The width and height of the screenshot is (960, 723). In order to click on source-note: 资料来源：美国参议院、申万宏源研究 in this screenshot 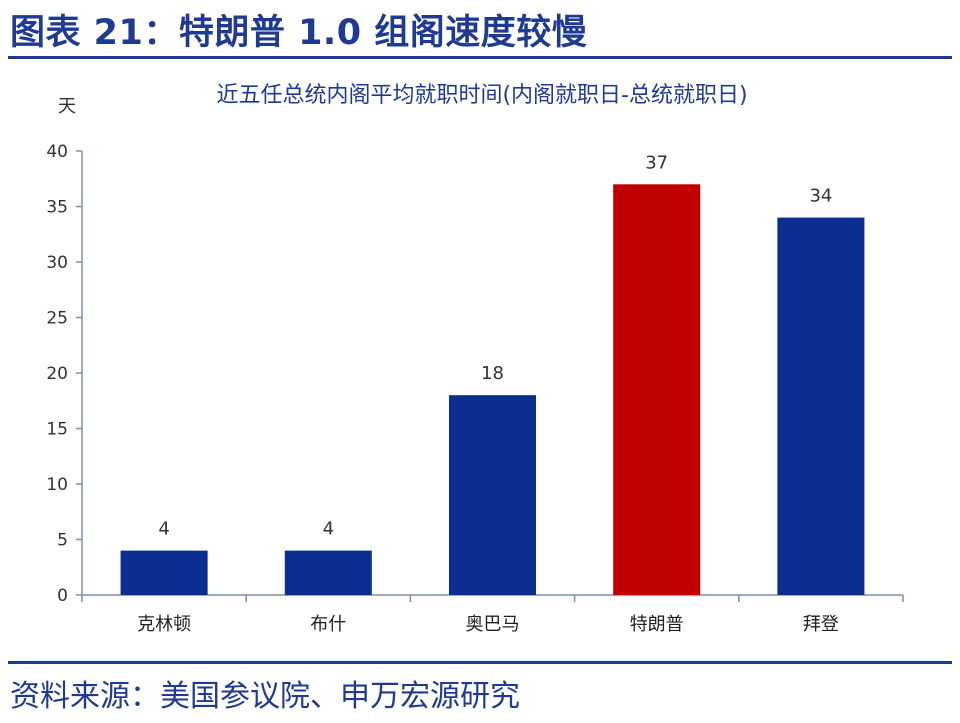, I will do `click(265, 696)`.